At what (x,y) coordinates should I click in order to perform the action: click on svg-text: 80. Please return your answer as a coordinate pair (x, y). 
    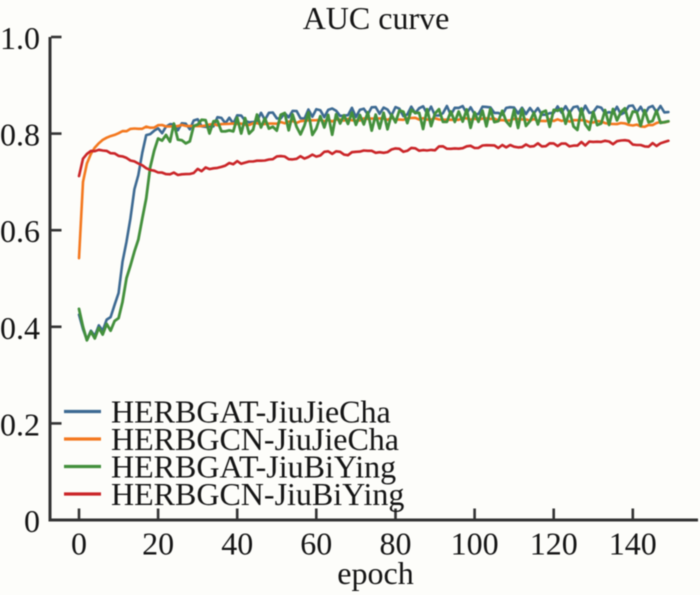
    Looking at the image, I should click on (396, 544).